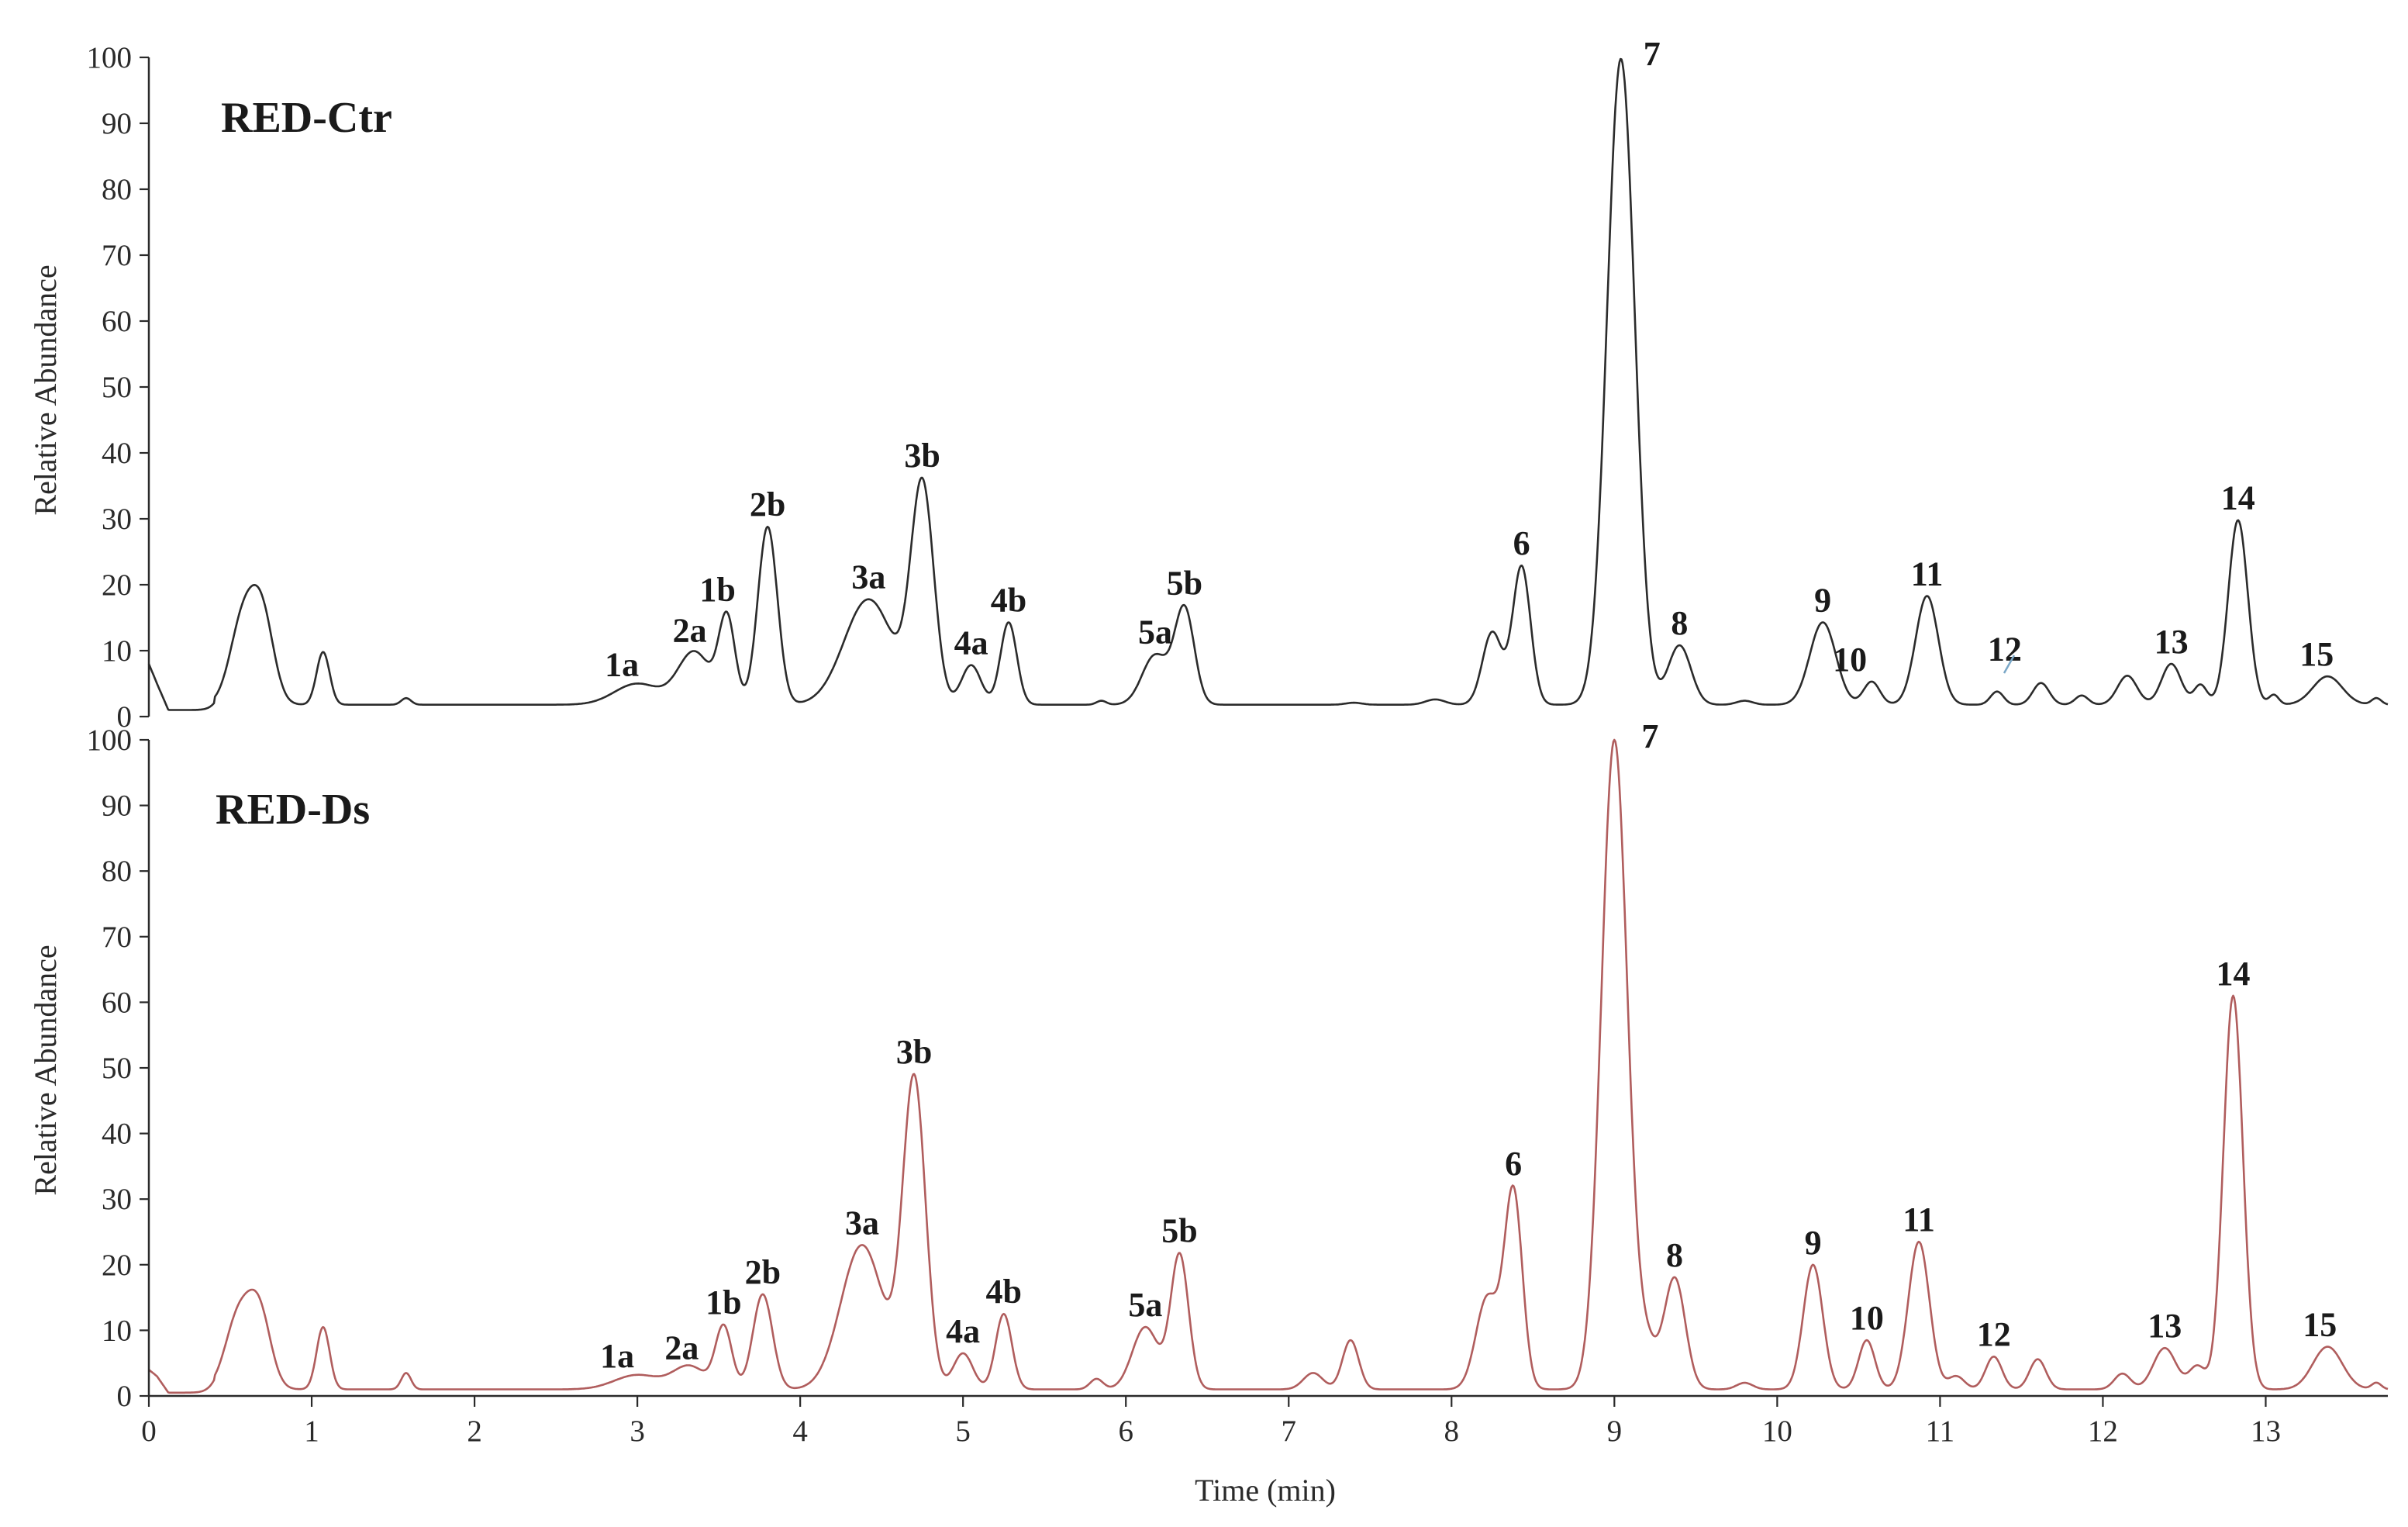 This screenshot has width=2408, height=1527. Describe the element at coordinates (1289, 1431) in the screenshot. I see `x-tick-label: 7` at that location.